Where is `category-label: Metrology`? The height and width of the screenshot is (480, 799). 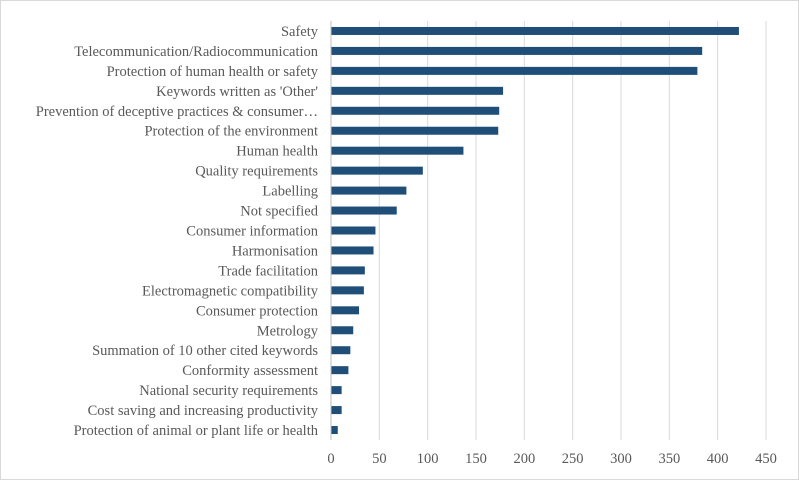
category-label: Metrology is located at coordinates (288, 331).